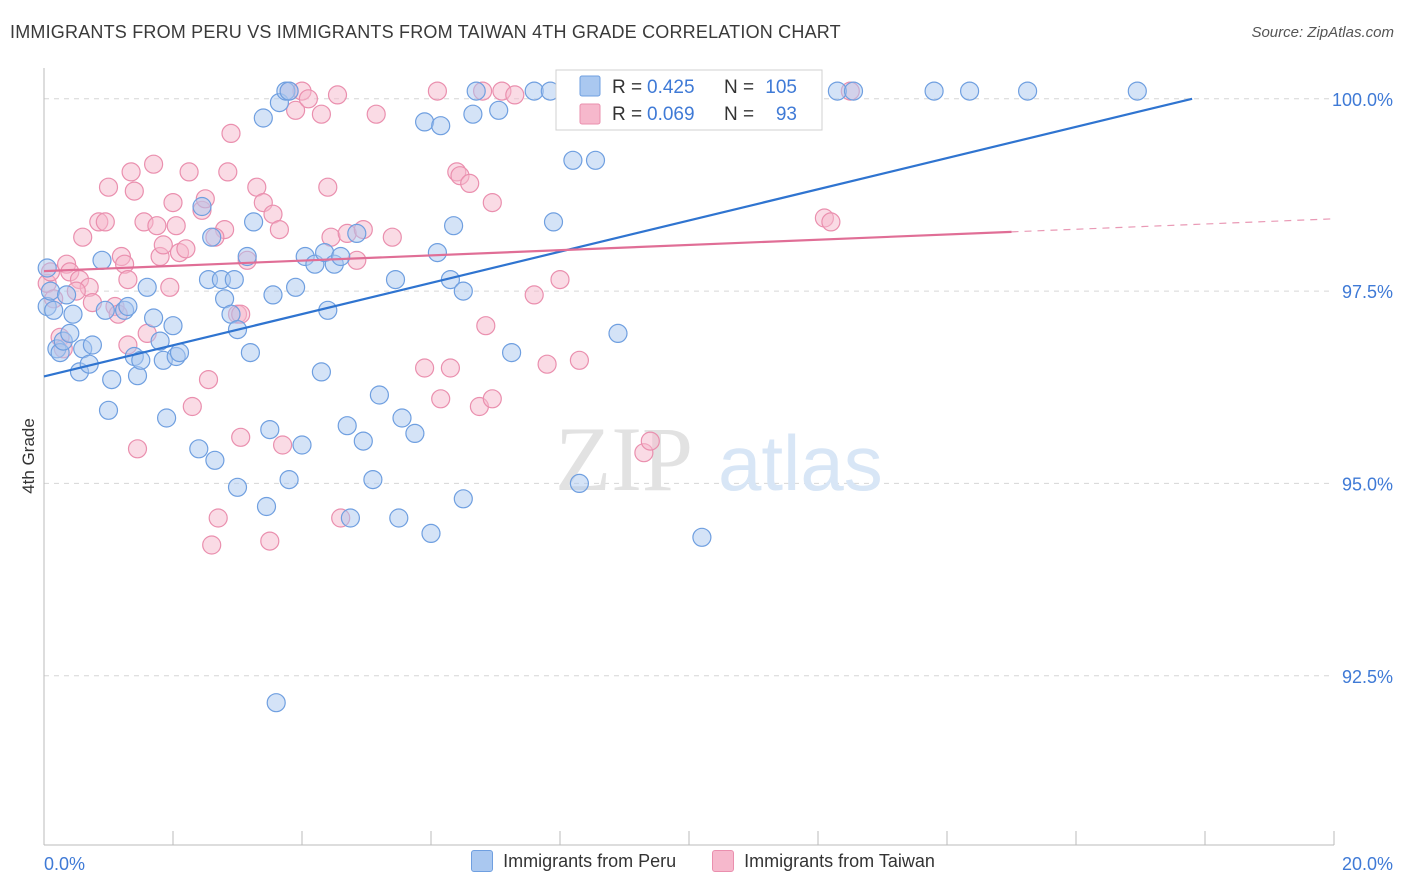 This screenshot has width=1406, height=892. Describe the element at coordinates (739, 114) in the screenshot. I see `taiwan-n-label: N =` at that location.